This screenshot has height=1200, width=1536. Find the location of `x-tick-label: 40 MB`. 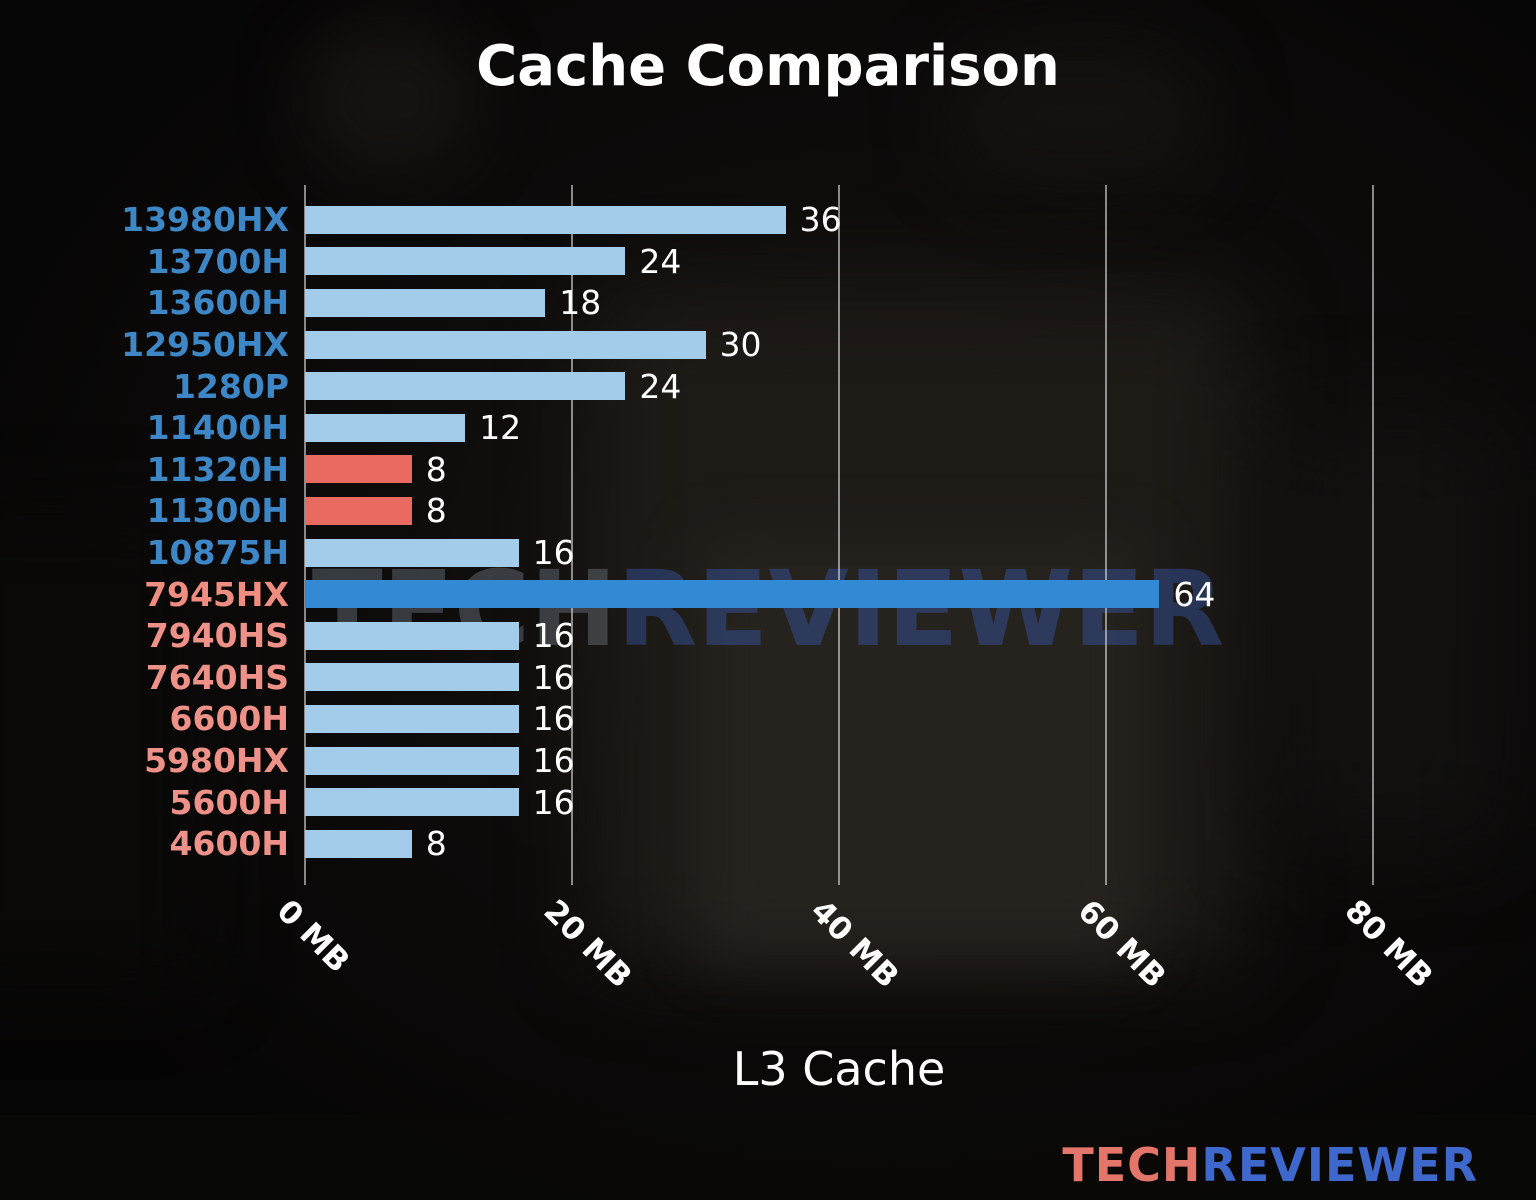

x-tick-label: 40 MB is located at coordinates (854, 944).